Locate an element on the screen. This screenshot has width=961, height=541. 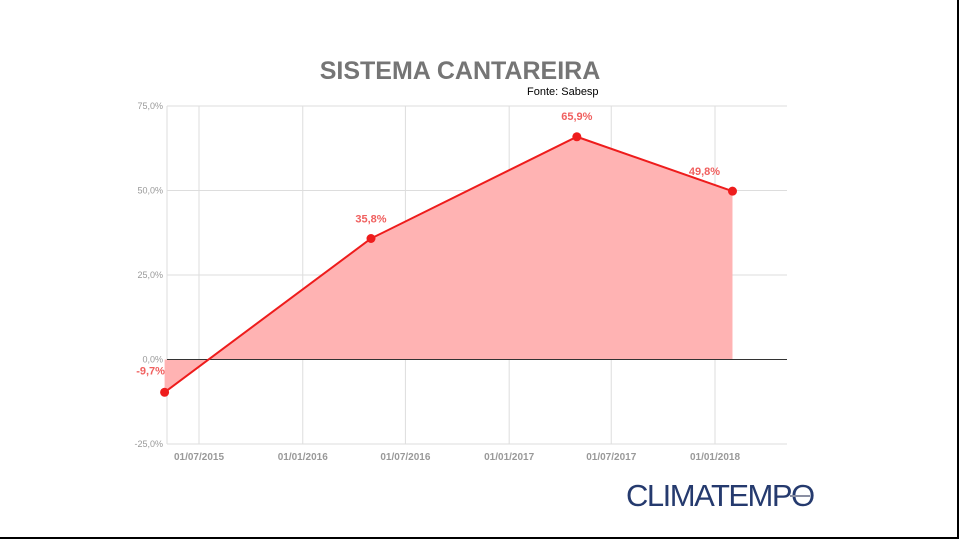
x-tick-label: 01/01/2017 is located at coordinates (509, 457).